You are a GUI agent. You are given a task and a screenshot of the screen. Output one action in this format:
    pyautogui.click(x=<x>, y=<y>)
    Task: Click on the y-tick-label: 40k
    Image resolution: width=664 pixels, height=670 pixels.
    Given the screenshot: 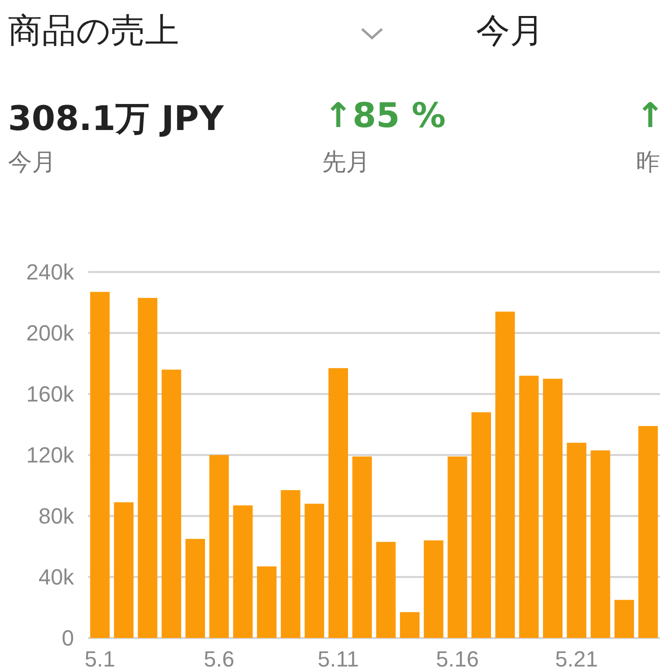 What is the action you would take?
    pyautogui.click(x=56, y=577)
    